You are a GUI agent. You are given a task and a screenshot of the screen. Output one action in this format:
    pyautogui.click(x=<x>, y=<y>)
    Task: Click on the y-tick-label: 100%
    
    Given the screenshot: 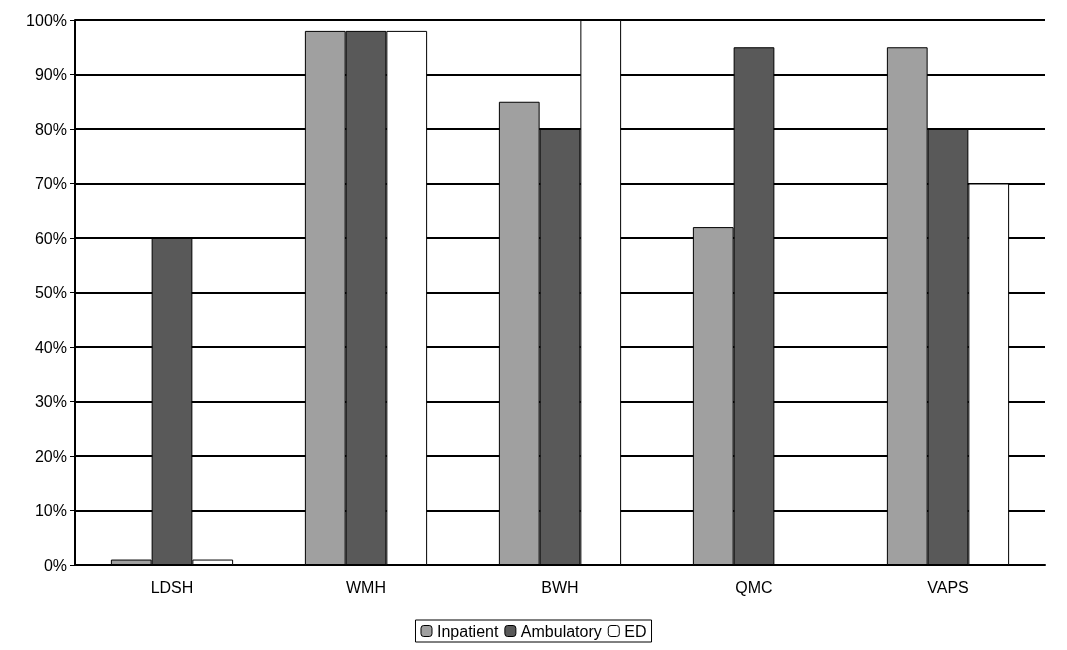 What is the action you would take?
    pyautogui.click(x=46, y=20)
    